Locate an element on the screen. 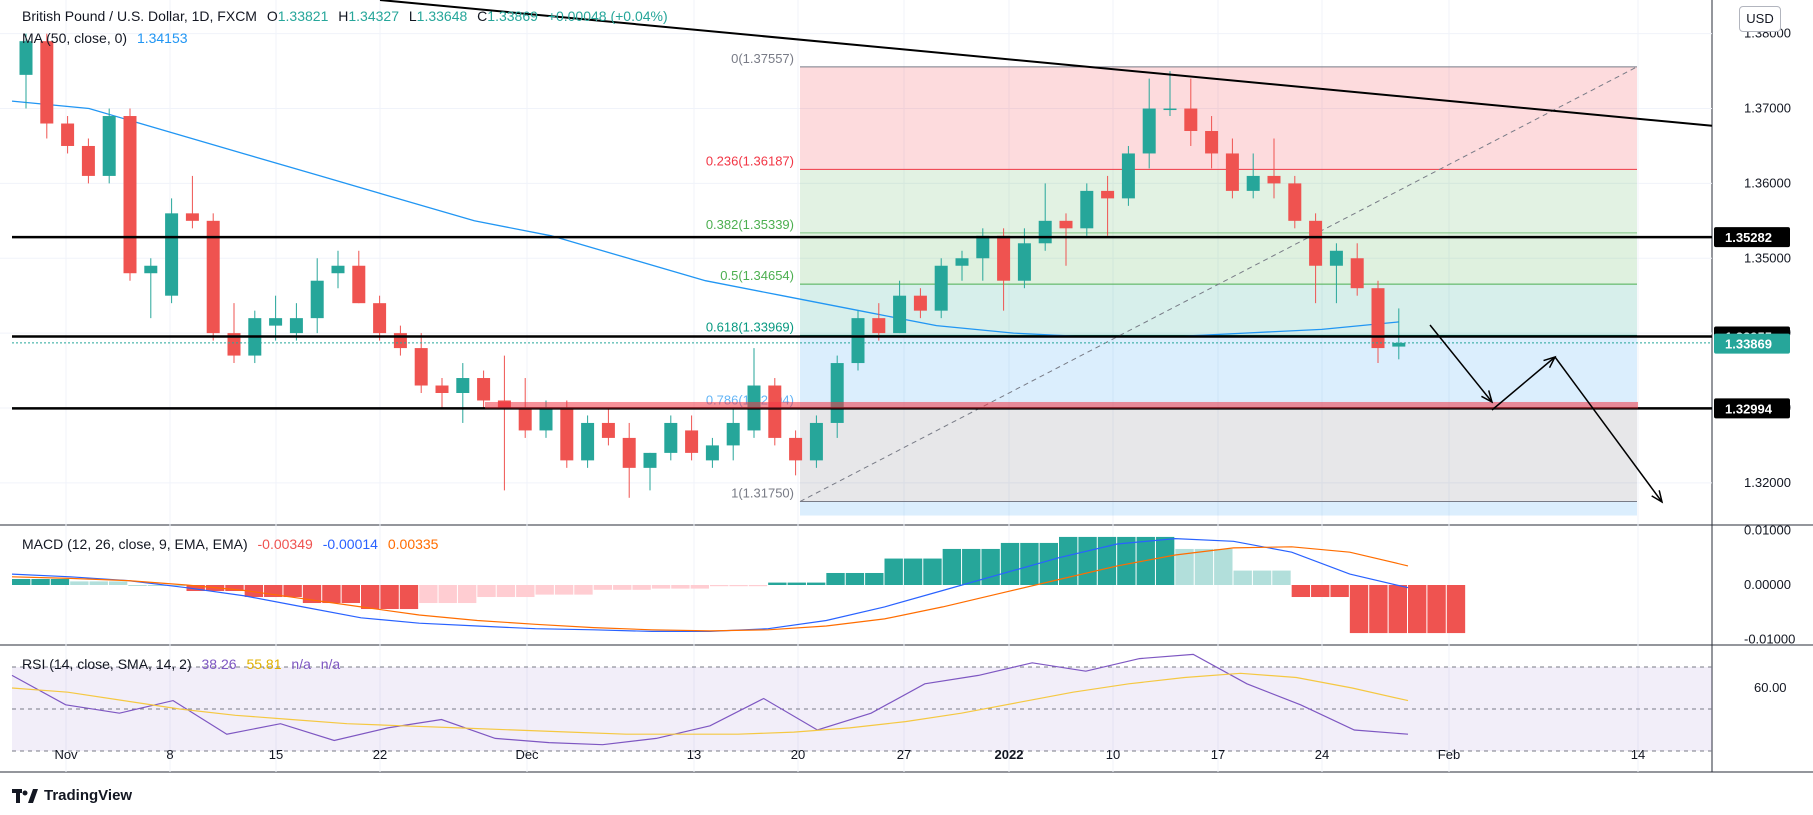 This screenshot has width=1813, height=815. fib-level-label: 0.618(1.33969) is located at coordinates (750, 326).